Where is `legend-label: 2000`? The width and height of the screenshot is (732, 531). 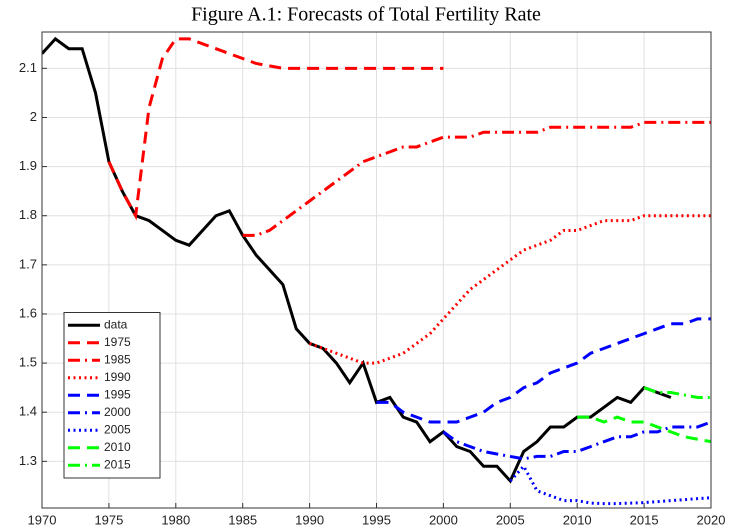
legend-label: 2000 is located at coordinates (117, 412).